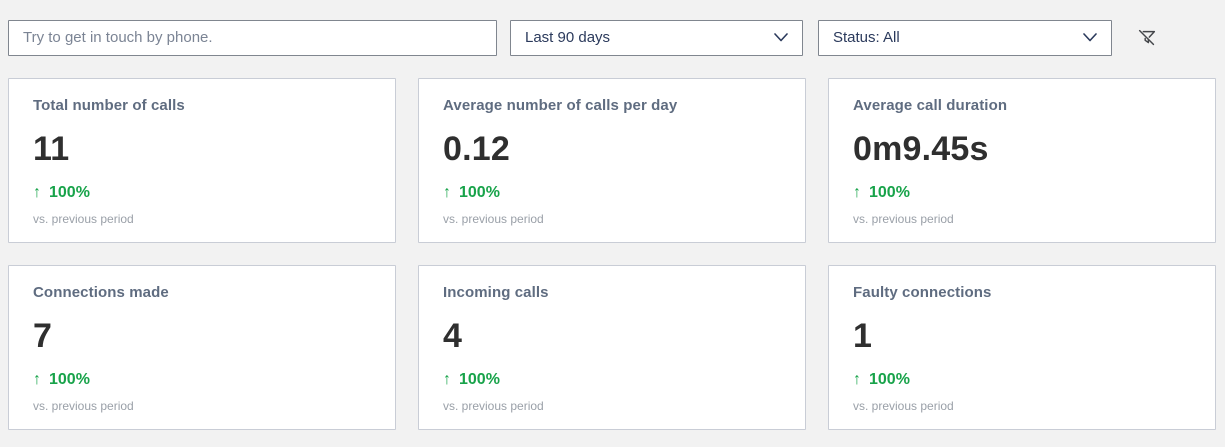  What do you see at coordinates (922, 292) in the screenshot?
I see `card-title: Faulty connections` at bounding box center [922, 292].